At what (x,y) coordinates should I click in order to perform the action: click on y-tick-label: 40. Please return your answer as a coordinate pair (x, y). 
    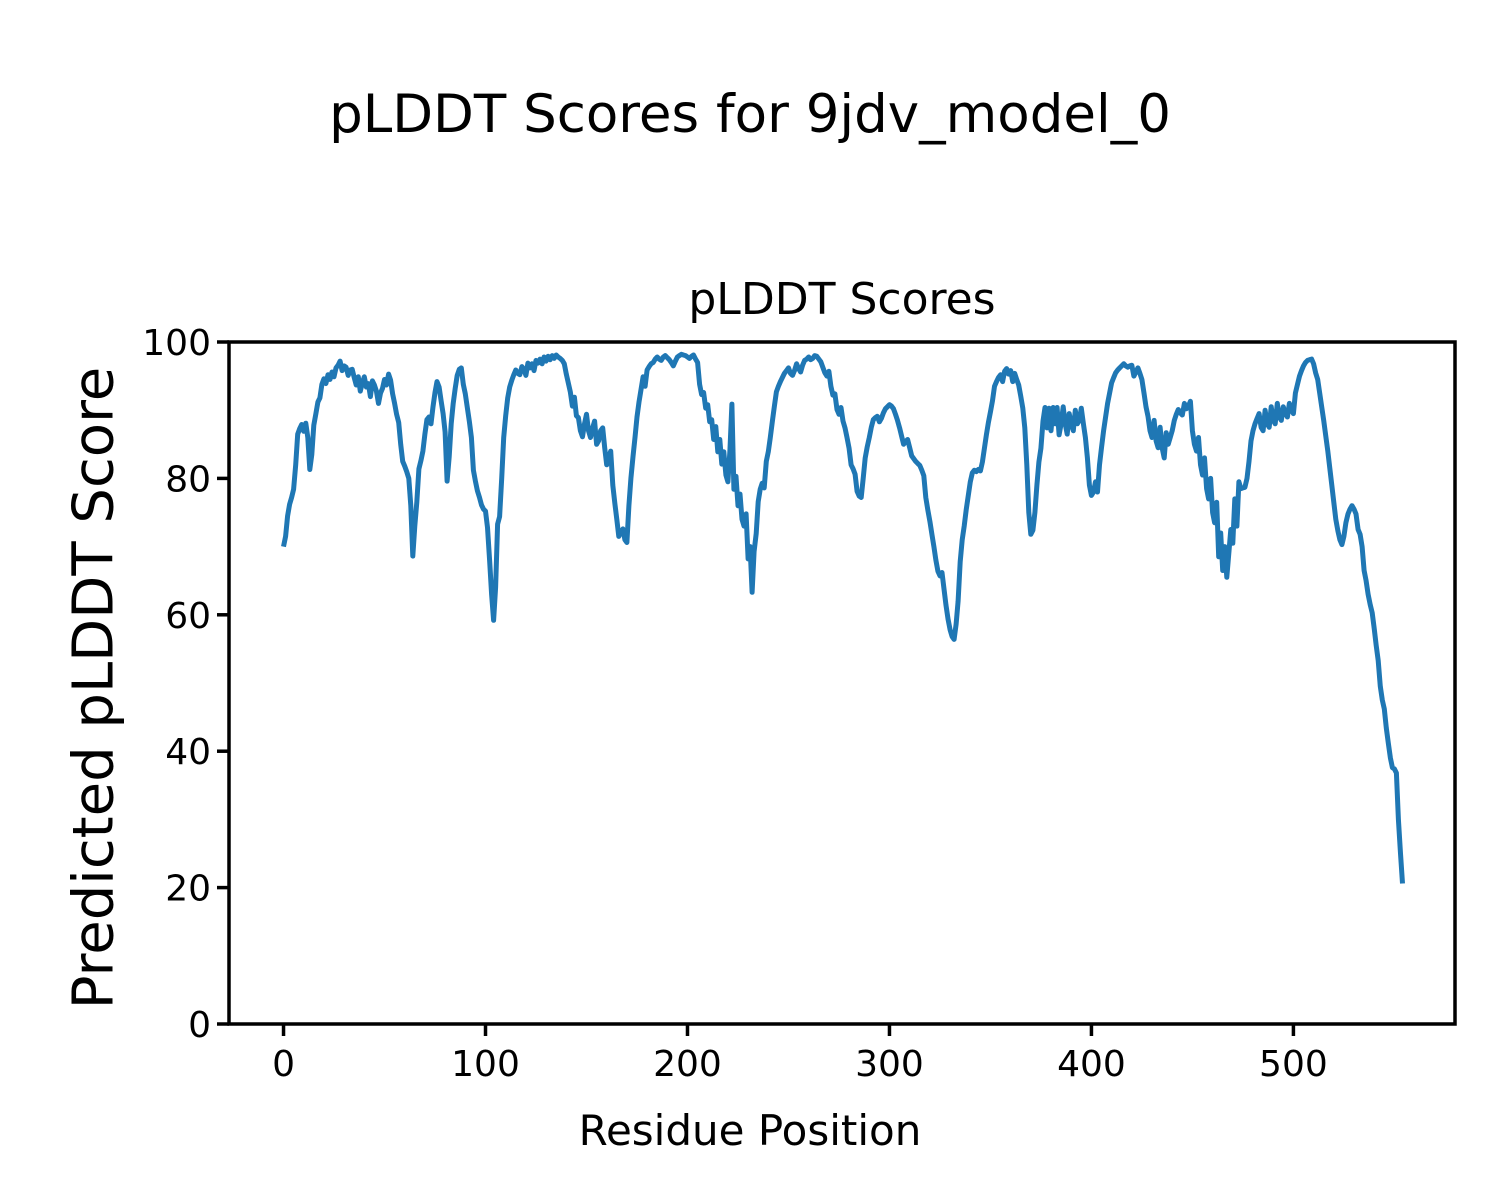
    Looking at the image, I should click on (188, 752).